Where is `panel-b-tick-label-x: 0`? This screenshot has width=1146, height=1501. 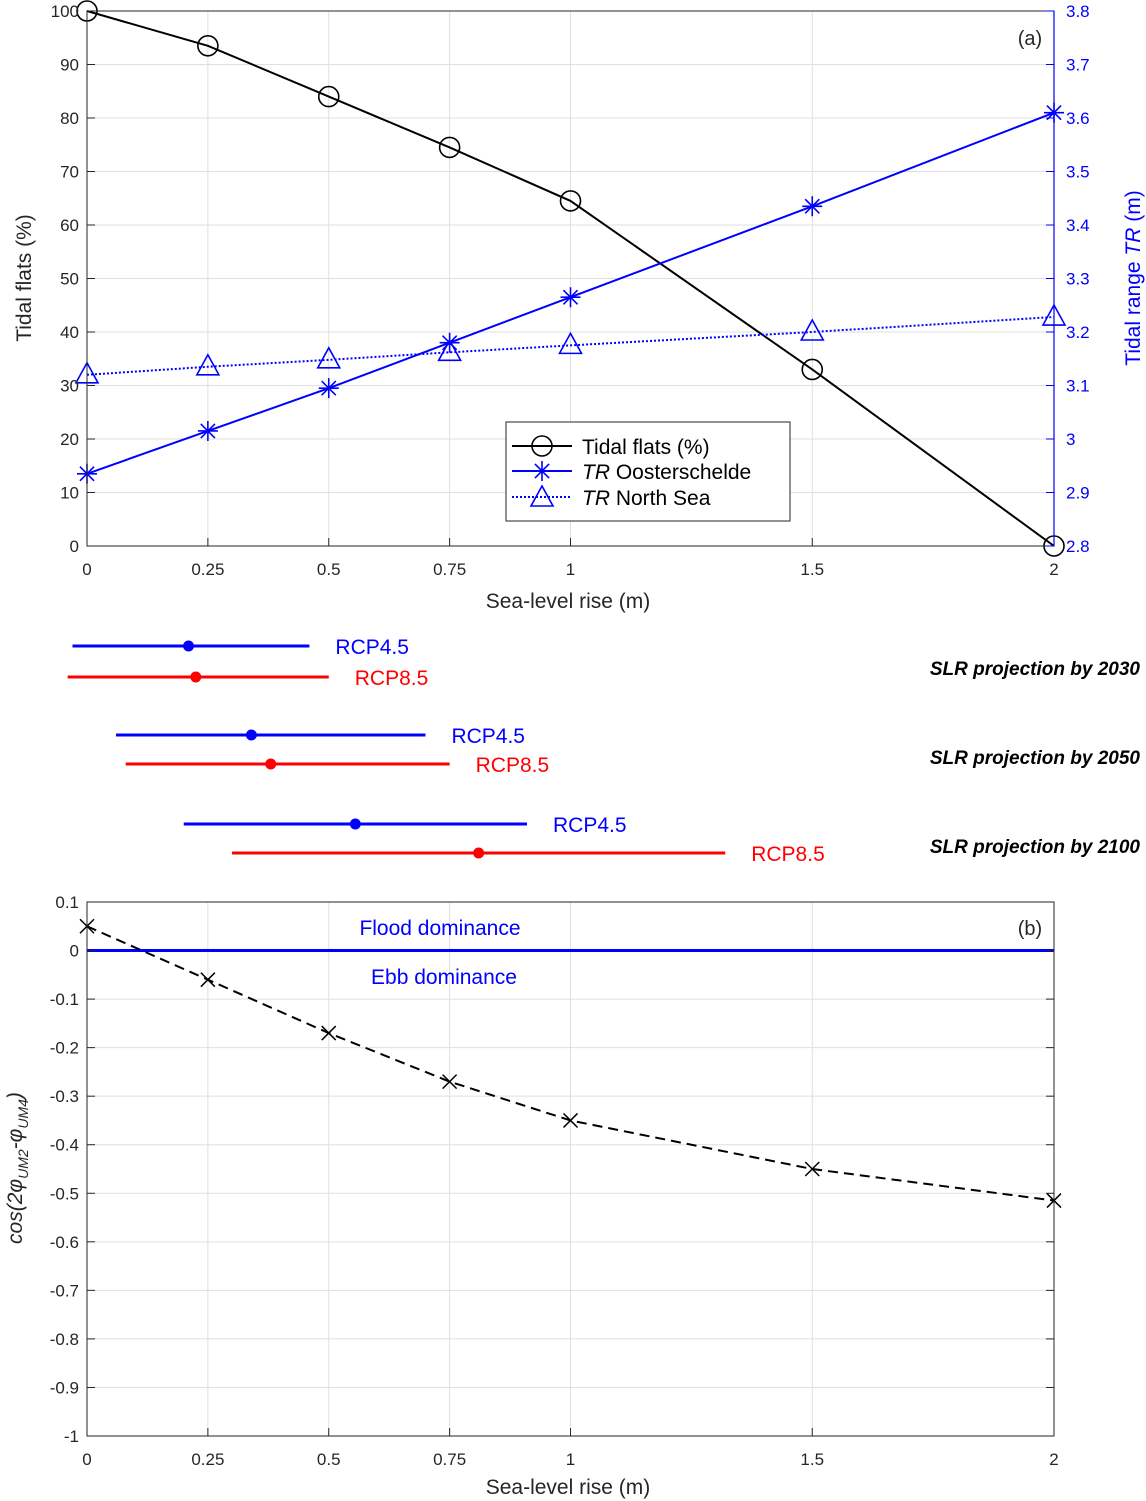
panel-b-tick-label-x: 0 is located at coordinates (86, 1459).